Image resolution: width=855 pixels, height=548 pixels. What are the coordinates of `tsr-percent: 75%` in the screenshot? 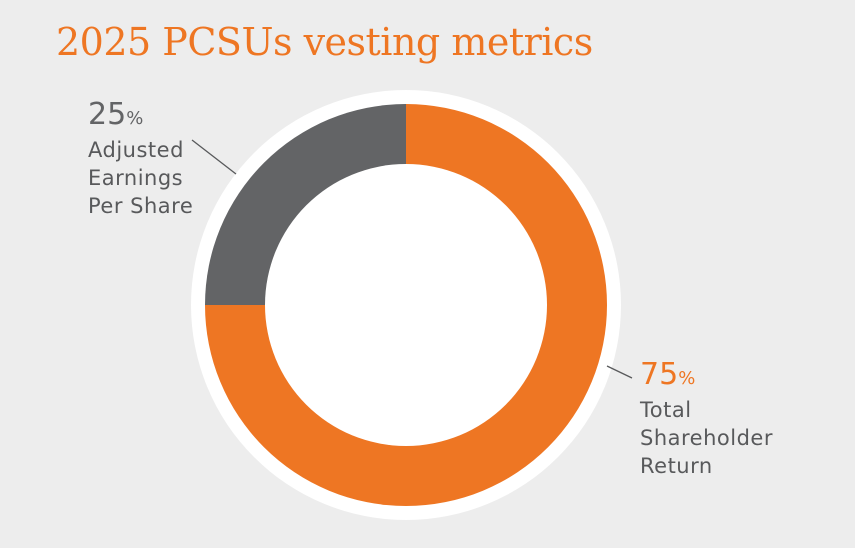 It's located at (668, 374).